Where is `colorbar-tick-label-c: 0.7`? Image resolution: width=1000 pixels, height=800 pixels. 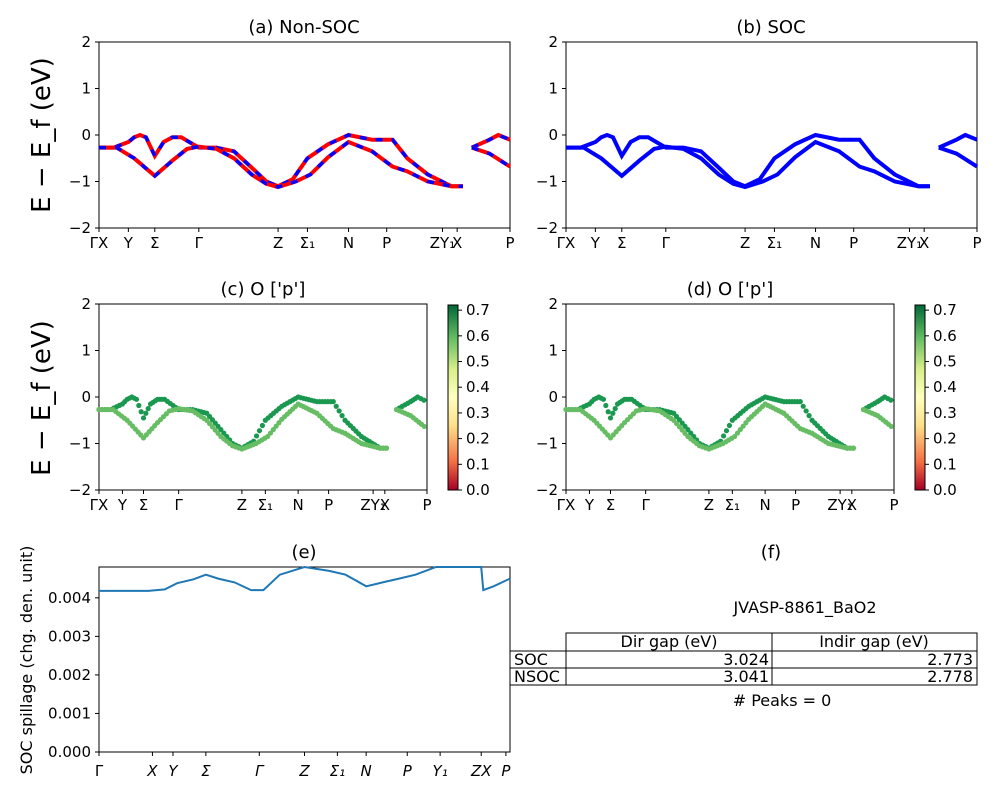 colorbar-tick-label-c: 0.7 is located at coordinates (478, 310).